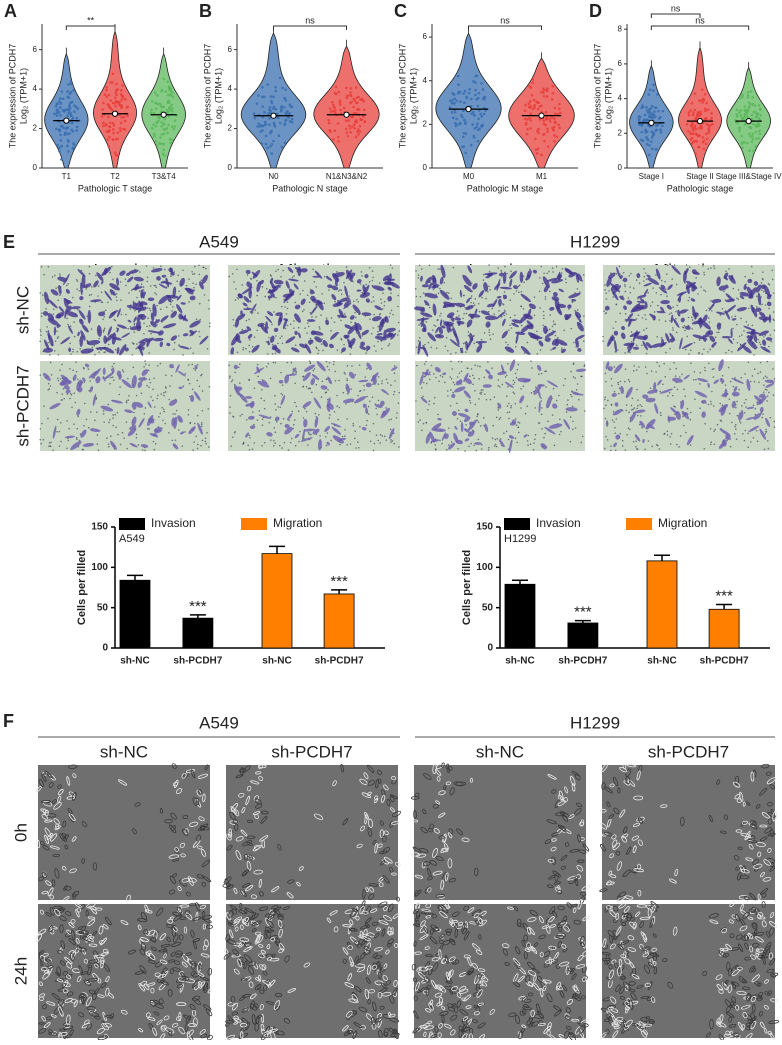 The height and width of the screenshot is (1045, 782). What do you see at coordinates (114, 96) in the screenshot?
I see `violin` at bounding box center [114, 96].